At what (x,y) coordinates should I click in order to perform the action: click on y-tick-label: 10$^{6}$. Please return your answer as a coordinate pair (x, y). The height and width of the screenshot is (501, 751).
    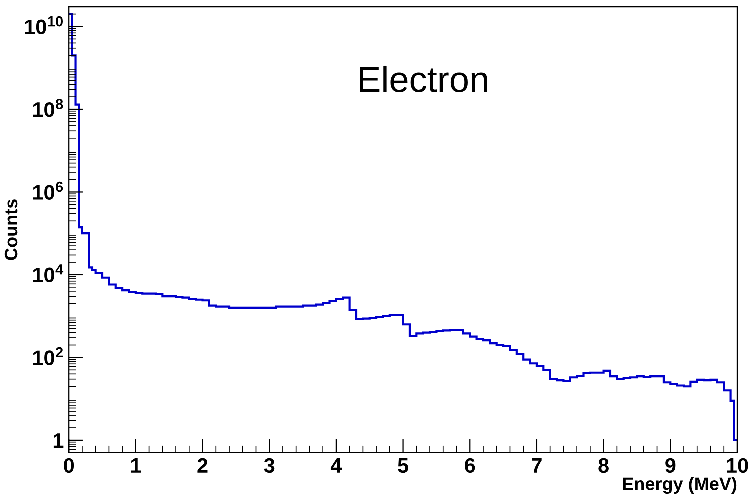
    Looking at the image, I should click on (48, 191).